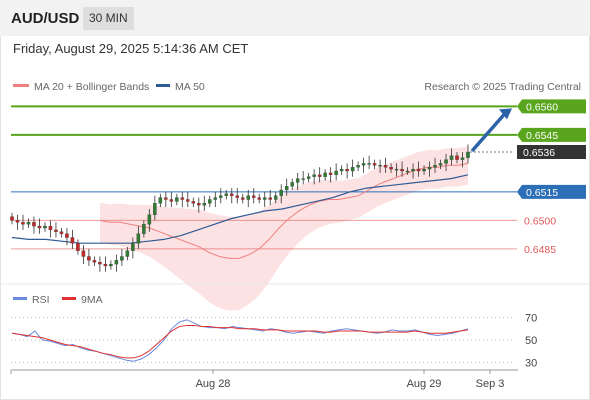  What do you see at coordinates (424, 384) in the screenshot?
I see `x-tick-label: Aug 29` at bounding box center [424, 384].